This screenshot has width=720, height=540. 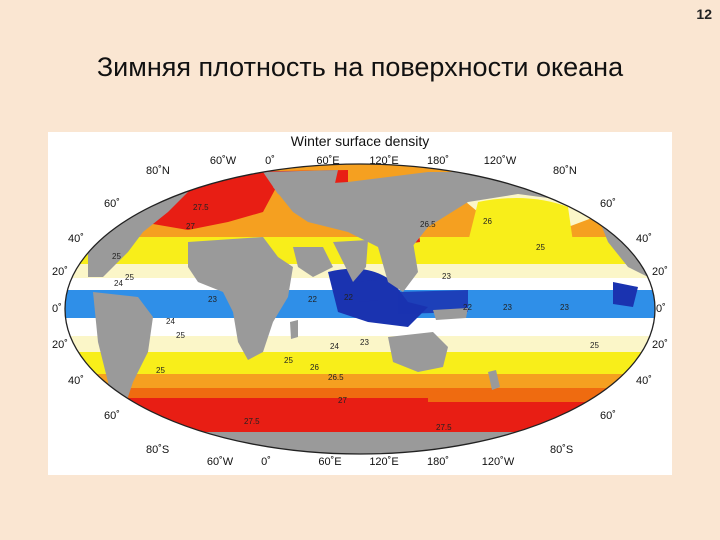 What do you see at coordinates (498, 462) in the screenshot?
I see `bottom-lon-label: 120˚W` at bounding box center [498, 462].